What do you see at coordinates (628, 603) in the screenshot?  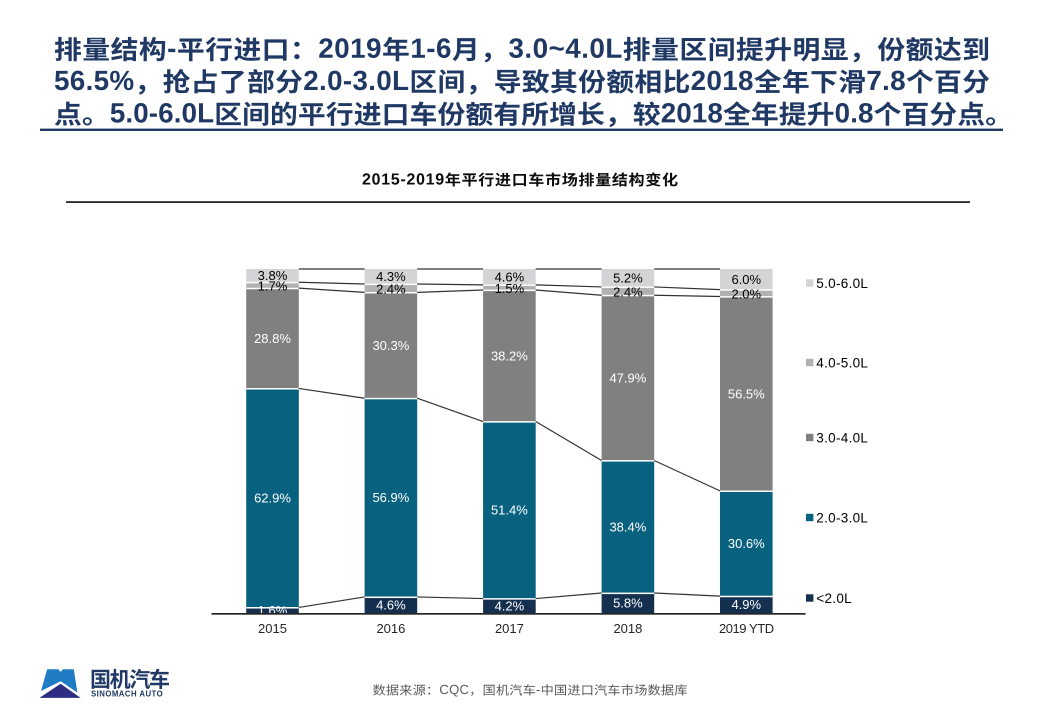 I see `svg-text: 5.8%` at bounding box center [628, 603].